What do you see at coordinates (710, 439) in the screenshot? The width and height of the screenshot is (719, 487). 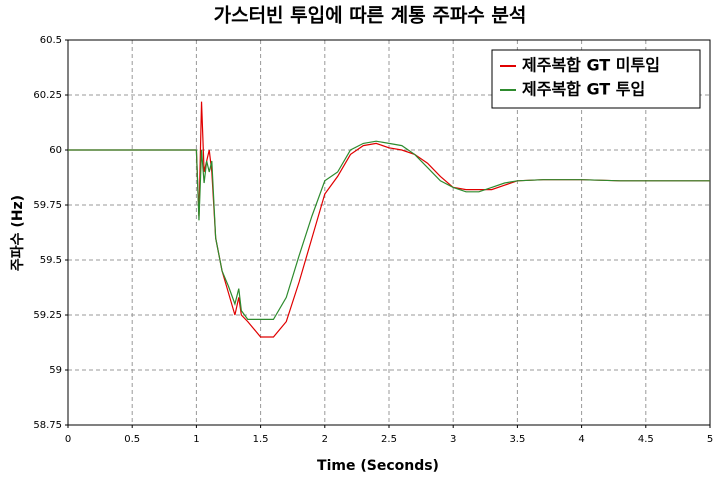 I see `x-tick-label: 5` at bounding box center [710, 439].